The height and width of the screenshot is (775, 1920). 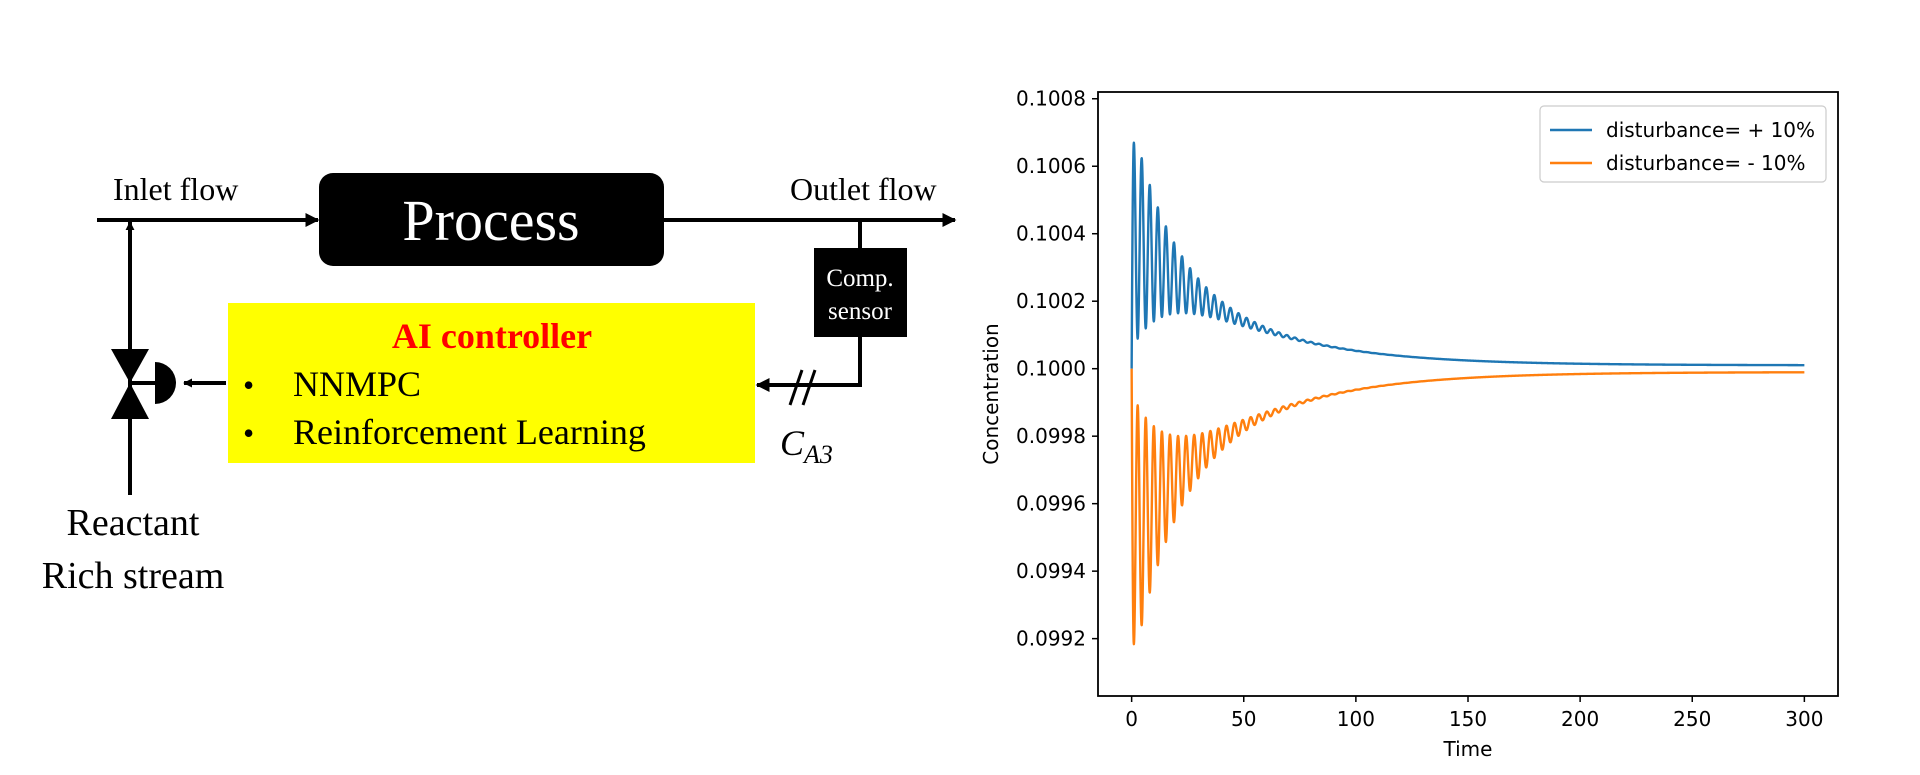 What do you see at coordinates (1468, 719) in the screenshot?
I see `x-tick-label: 150` at bounding box center [1468, 719].